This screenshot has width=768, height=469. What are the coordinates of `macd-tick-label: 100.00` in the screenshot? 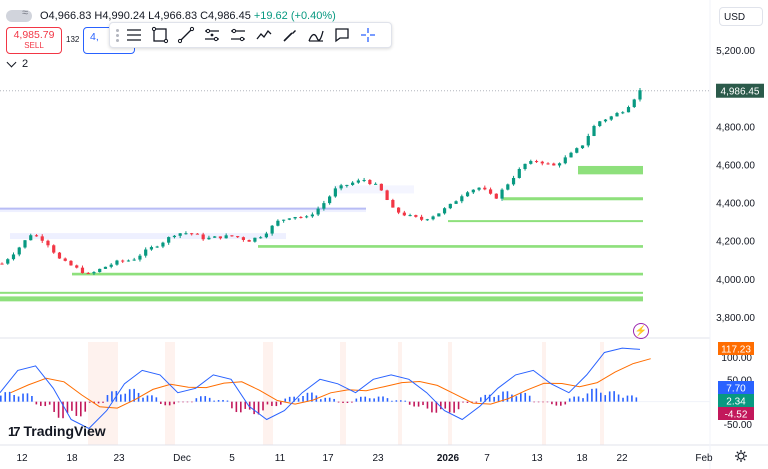 It's located at (736, 358).